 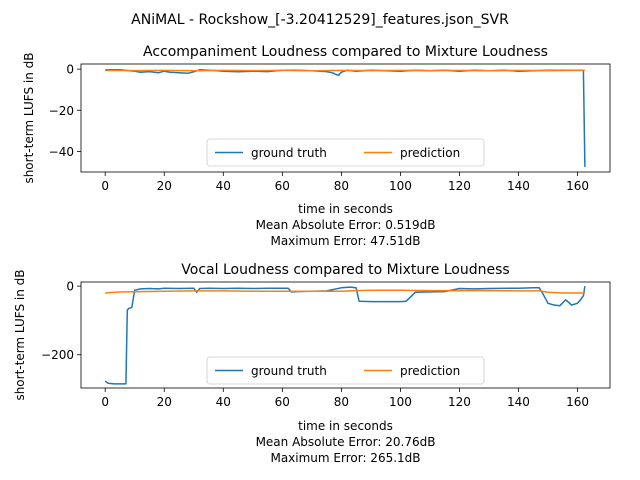 What do you see at coordinates (577, 186) in the screenshot?
I see `accompaniment-xtick-label: 160` at bounding box center [577, 186].